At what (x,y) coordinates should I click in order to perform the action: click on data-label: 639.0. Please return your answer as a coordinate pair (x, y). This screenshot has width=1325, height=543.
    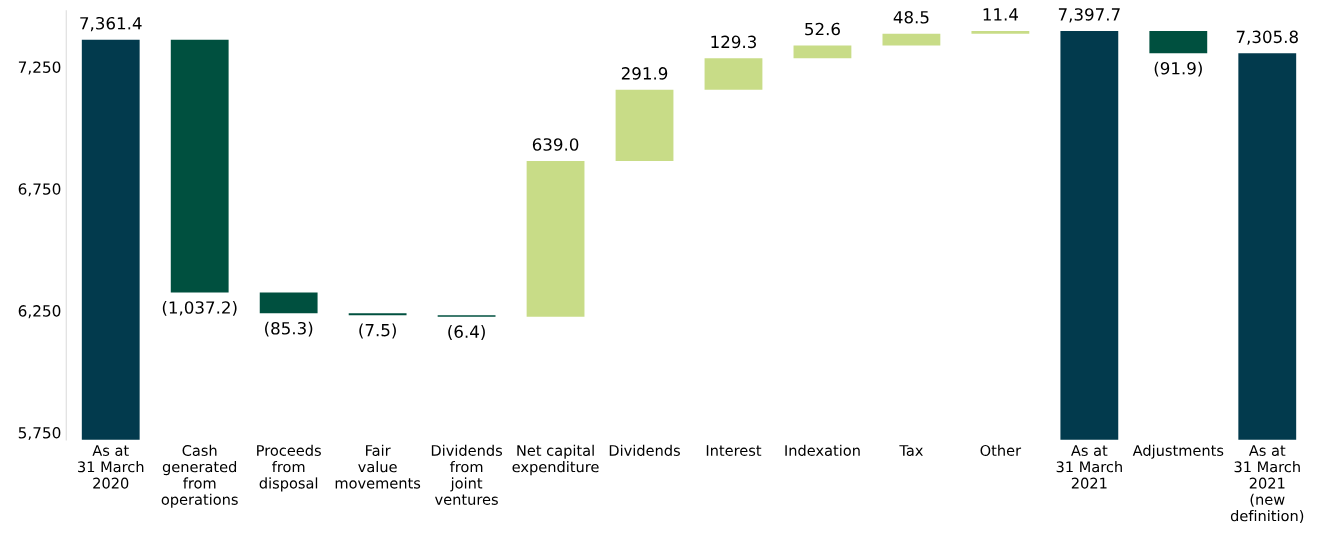
    Looking at the image, I should click on (555, 144).